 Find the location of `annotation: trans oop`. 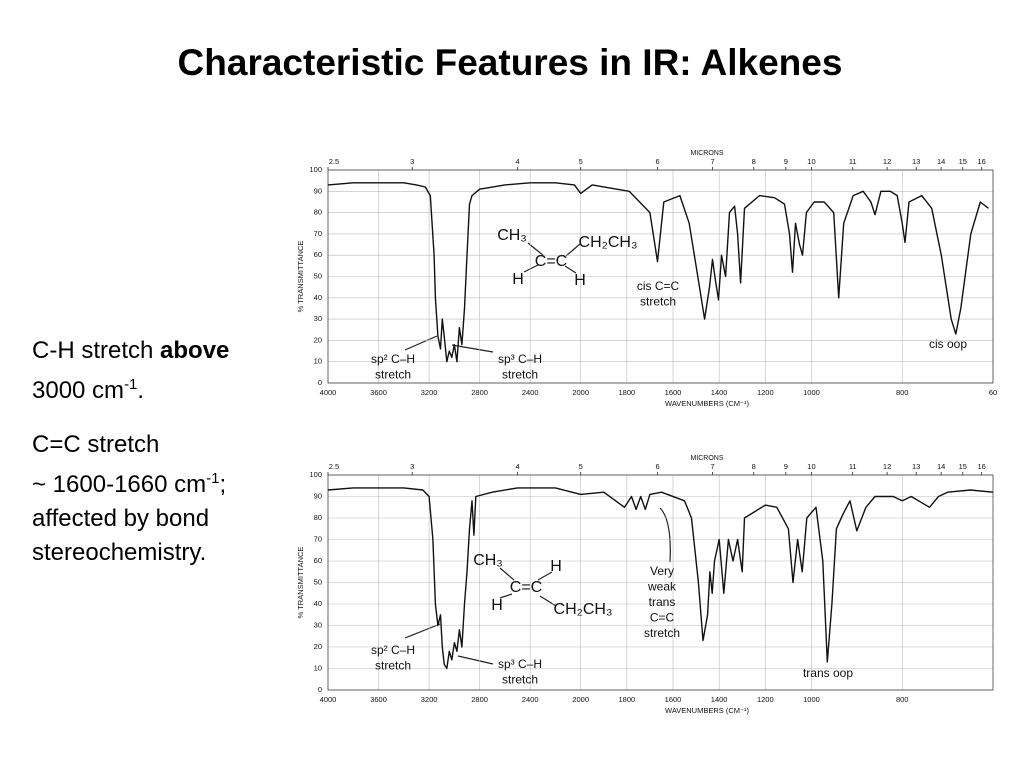

annotation: trans oop is located at coordinates (828, 673).